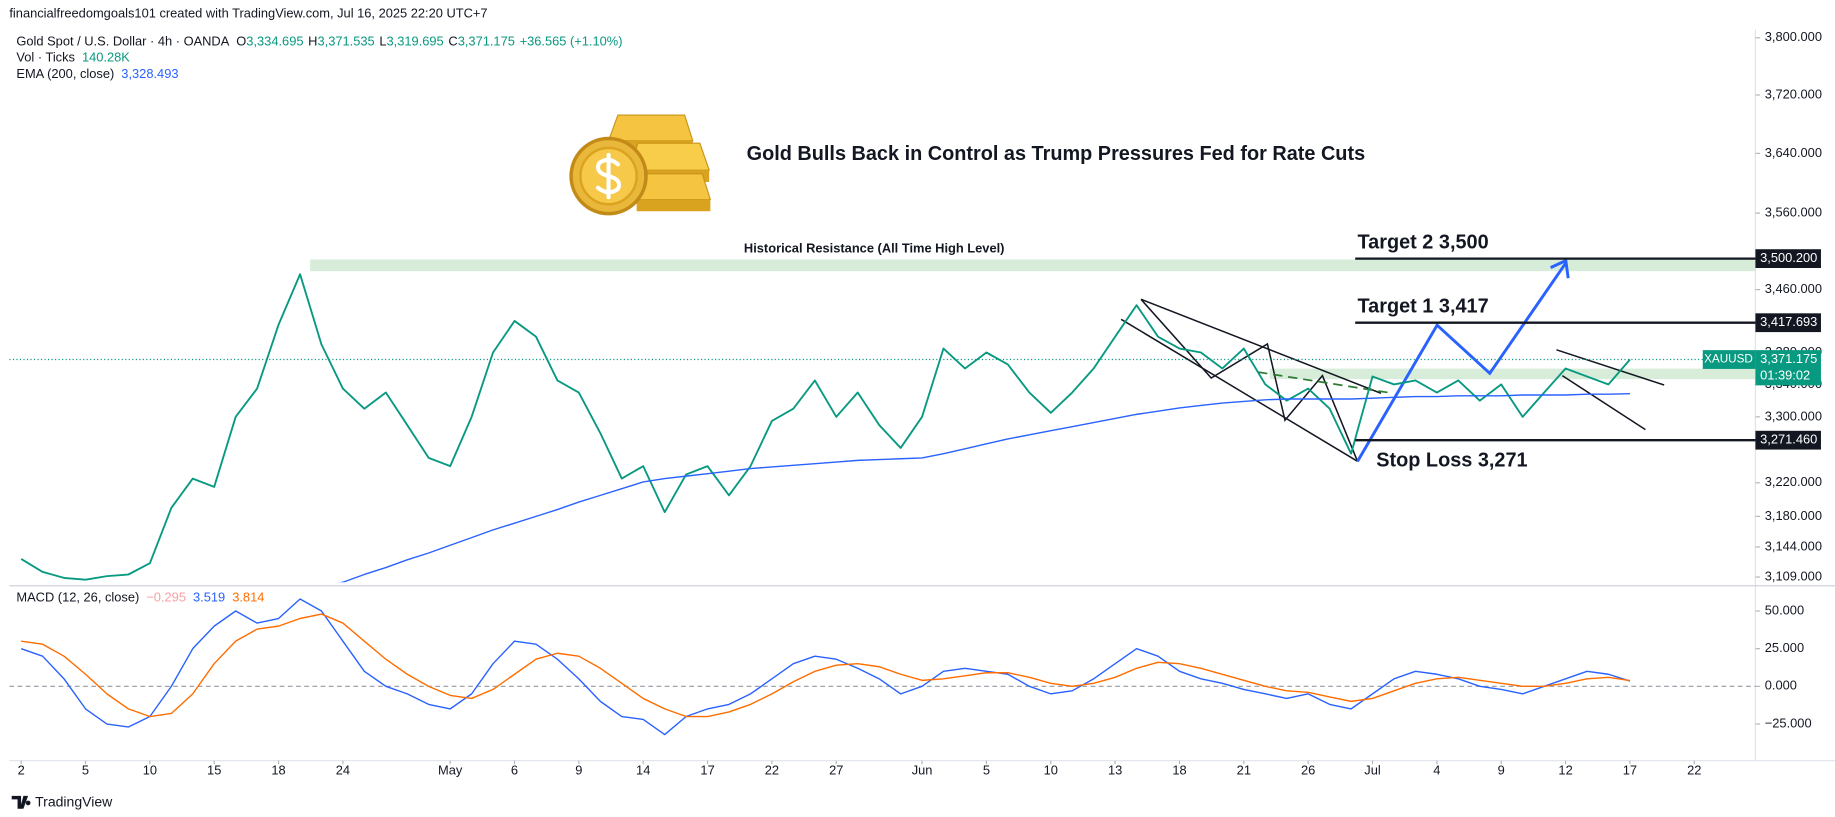 This screenshot has width=1835, height=817. What do you see at coordinates (209, 597) in the screenshot?
I see `macd-legend-value: 3.519` at bounding box center [209, 597].